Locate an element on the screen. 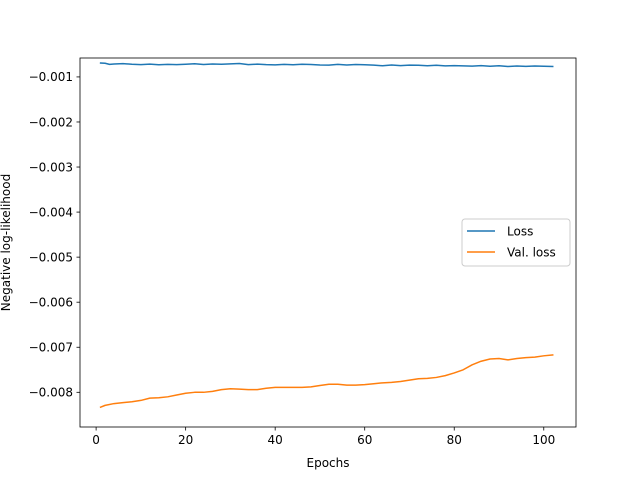  y-tick-label: −0.007 is located at coordinates (51, 348).